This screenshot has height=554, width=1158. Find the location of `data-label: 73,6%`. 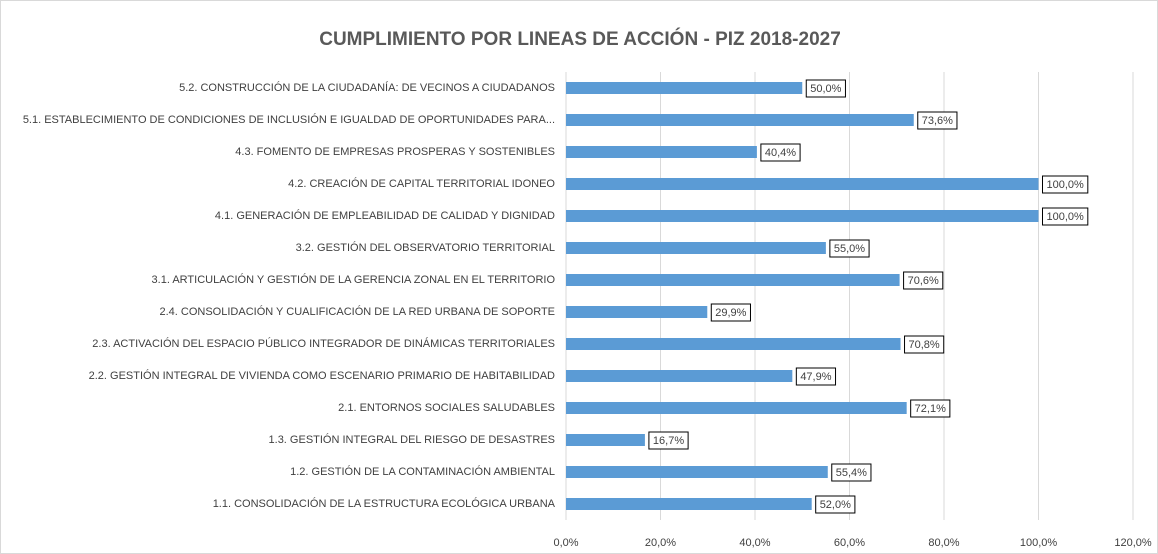

data-label: 73,6% is located at coordinates (937, 121).